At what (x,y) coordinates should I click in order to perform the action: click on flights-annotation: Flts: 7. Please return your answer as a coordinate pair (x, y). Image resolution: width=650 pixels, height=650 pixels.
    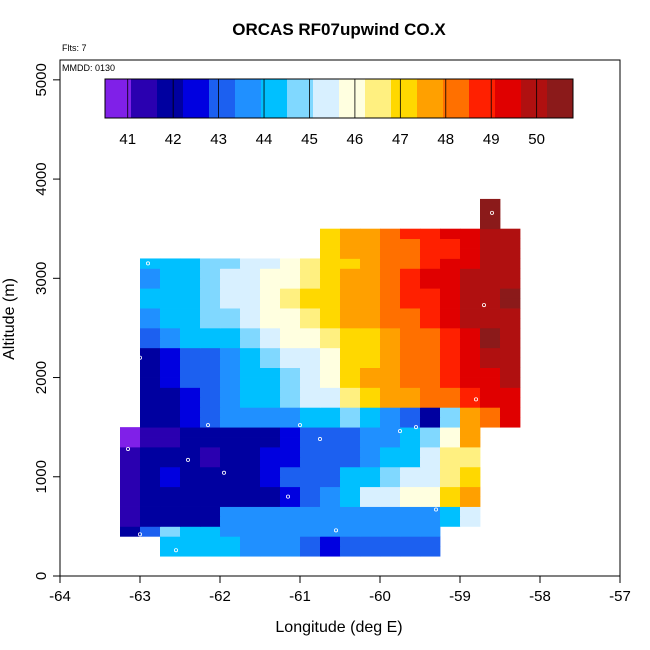
    Looking at the image, I should click on (74, 48).